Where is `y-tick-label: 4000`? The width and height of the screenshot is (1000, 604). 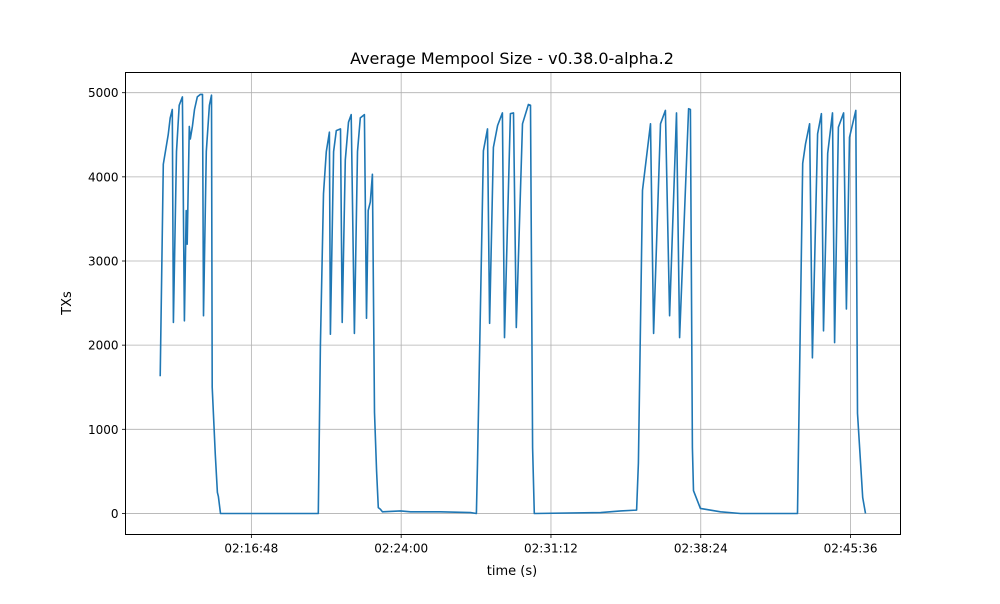
y-tick-label: 4000 is located at coordinates (103, 177).